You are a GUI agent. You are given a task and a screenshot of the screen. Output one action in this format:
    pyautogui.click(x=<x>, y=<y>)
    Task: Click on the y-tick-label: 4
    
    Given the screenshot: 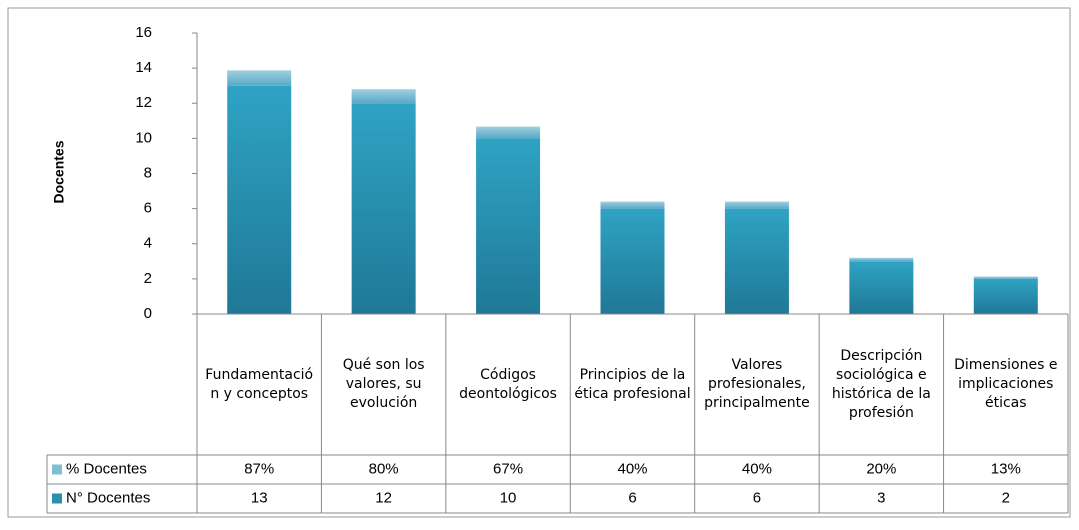 What is the action you would take?
    pyautogui.click(x=148, y=243)
    